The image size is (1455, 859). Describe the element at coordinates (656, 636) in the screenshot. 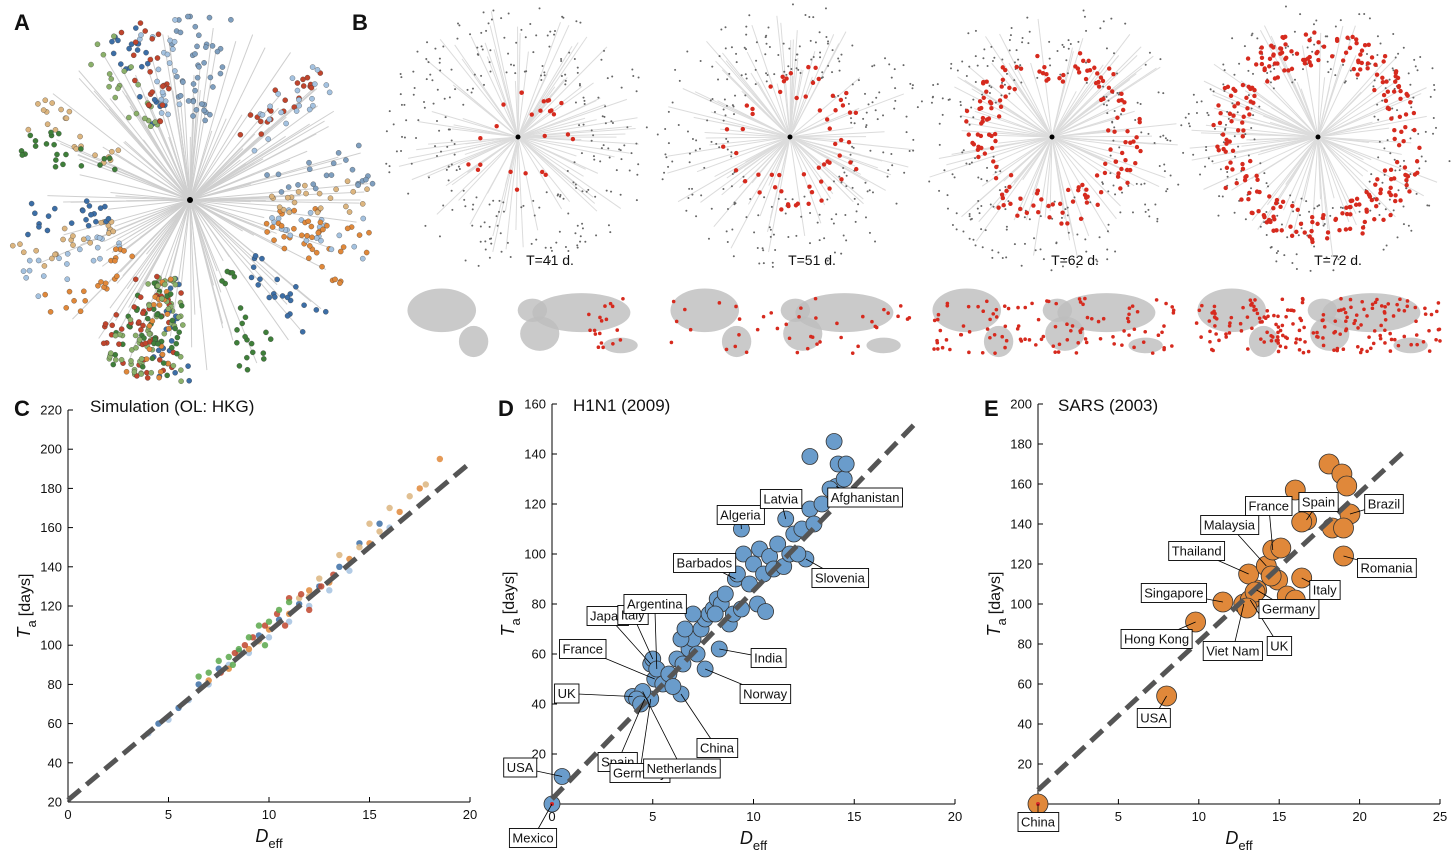

I see `leader-line` at that location.